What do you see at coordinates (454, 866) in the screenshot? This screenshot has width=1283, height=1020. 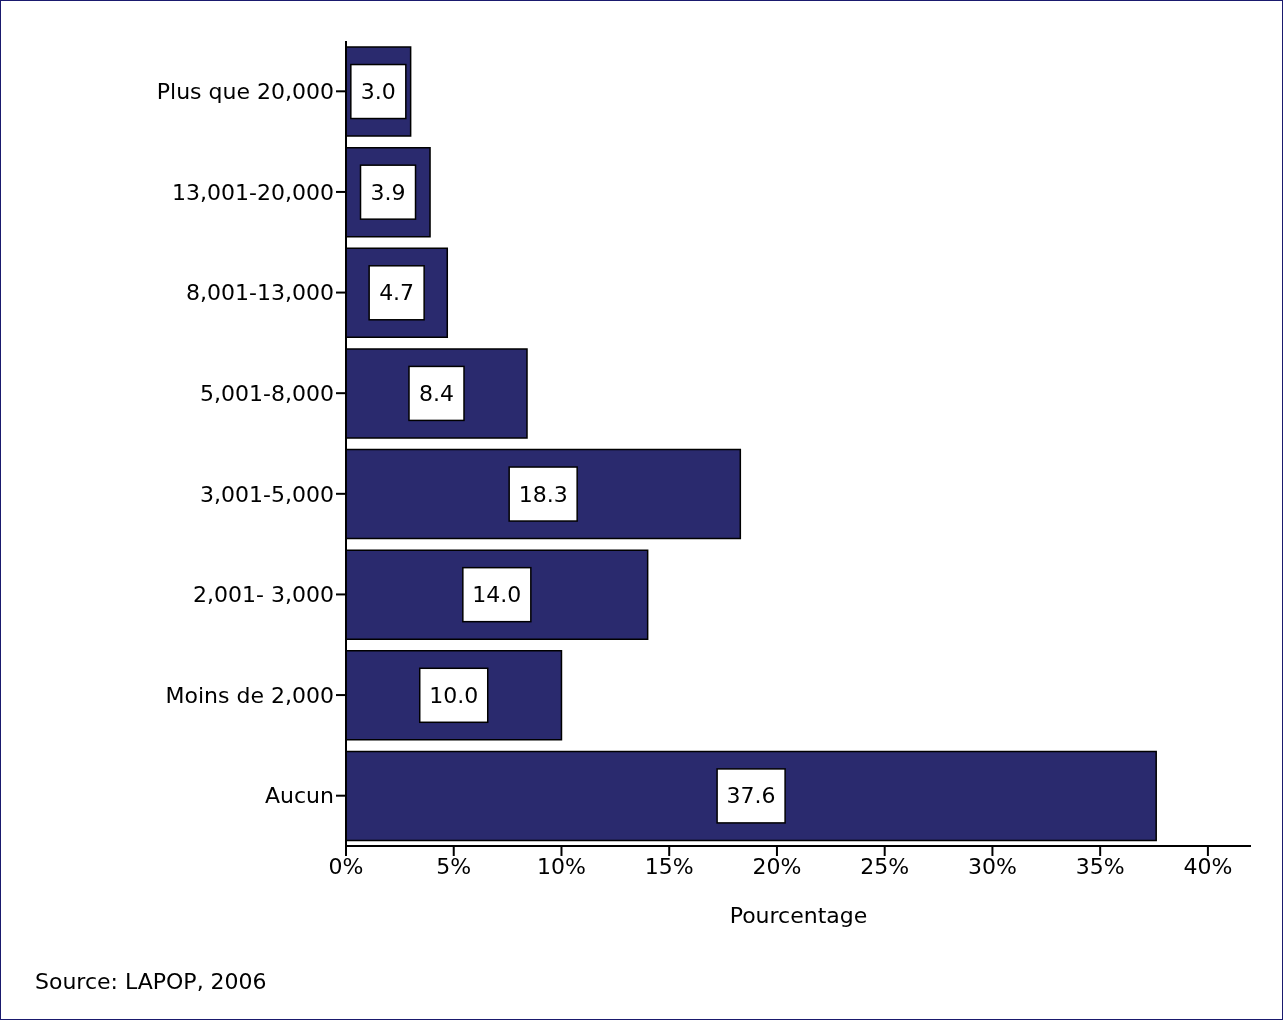 I see `x-tick-label: 5%` at bounding box center [454, 866].